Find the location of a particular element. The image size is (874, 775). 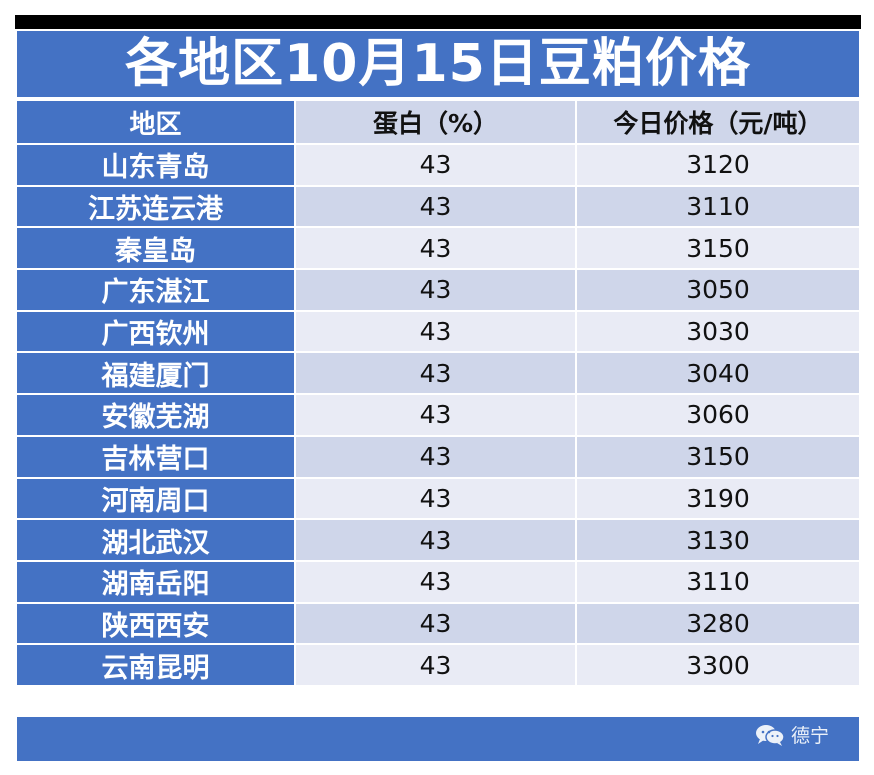

header-protein: 蛋白（%） is located at coordinates (436, 122).